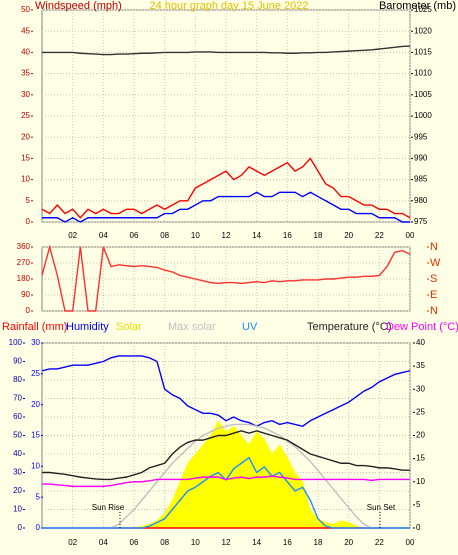 The image size is (458, 555). What do you see at coordinates (17, 379) in the screenshot?
I see `y-tick-label: 80` at bounding box center [17, 379].